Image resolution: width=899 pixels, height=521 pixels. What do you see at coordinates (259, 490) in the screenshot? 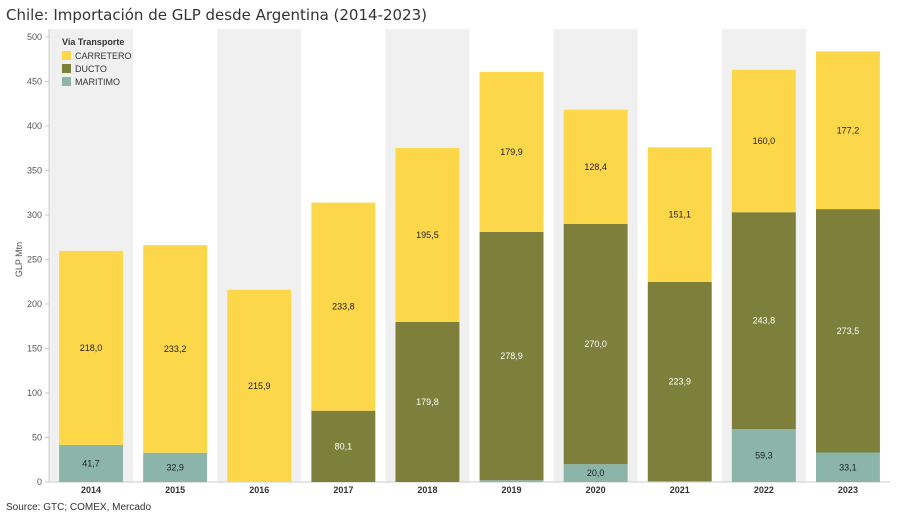
I see `x-tick-label: 2016` at bounding box center [259, 490].